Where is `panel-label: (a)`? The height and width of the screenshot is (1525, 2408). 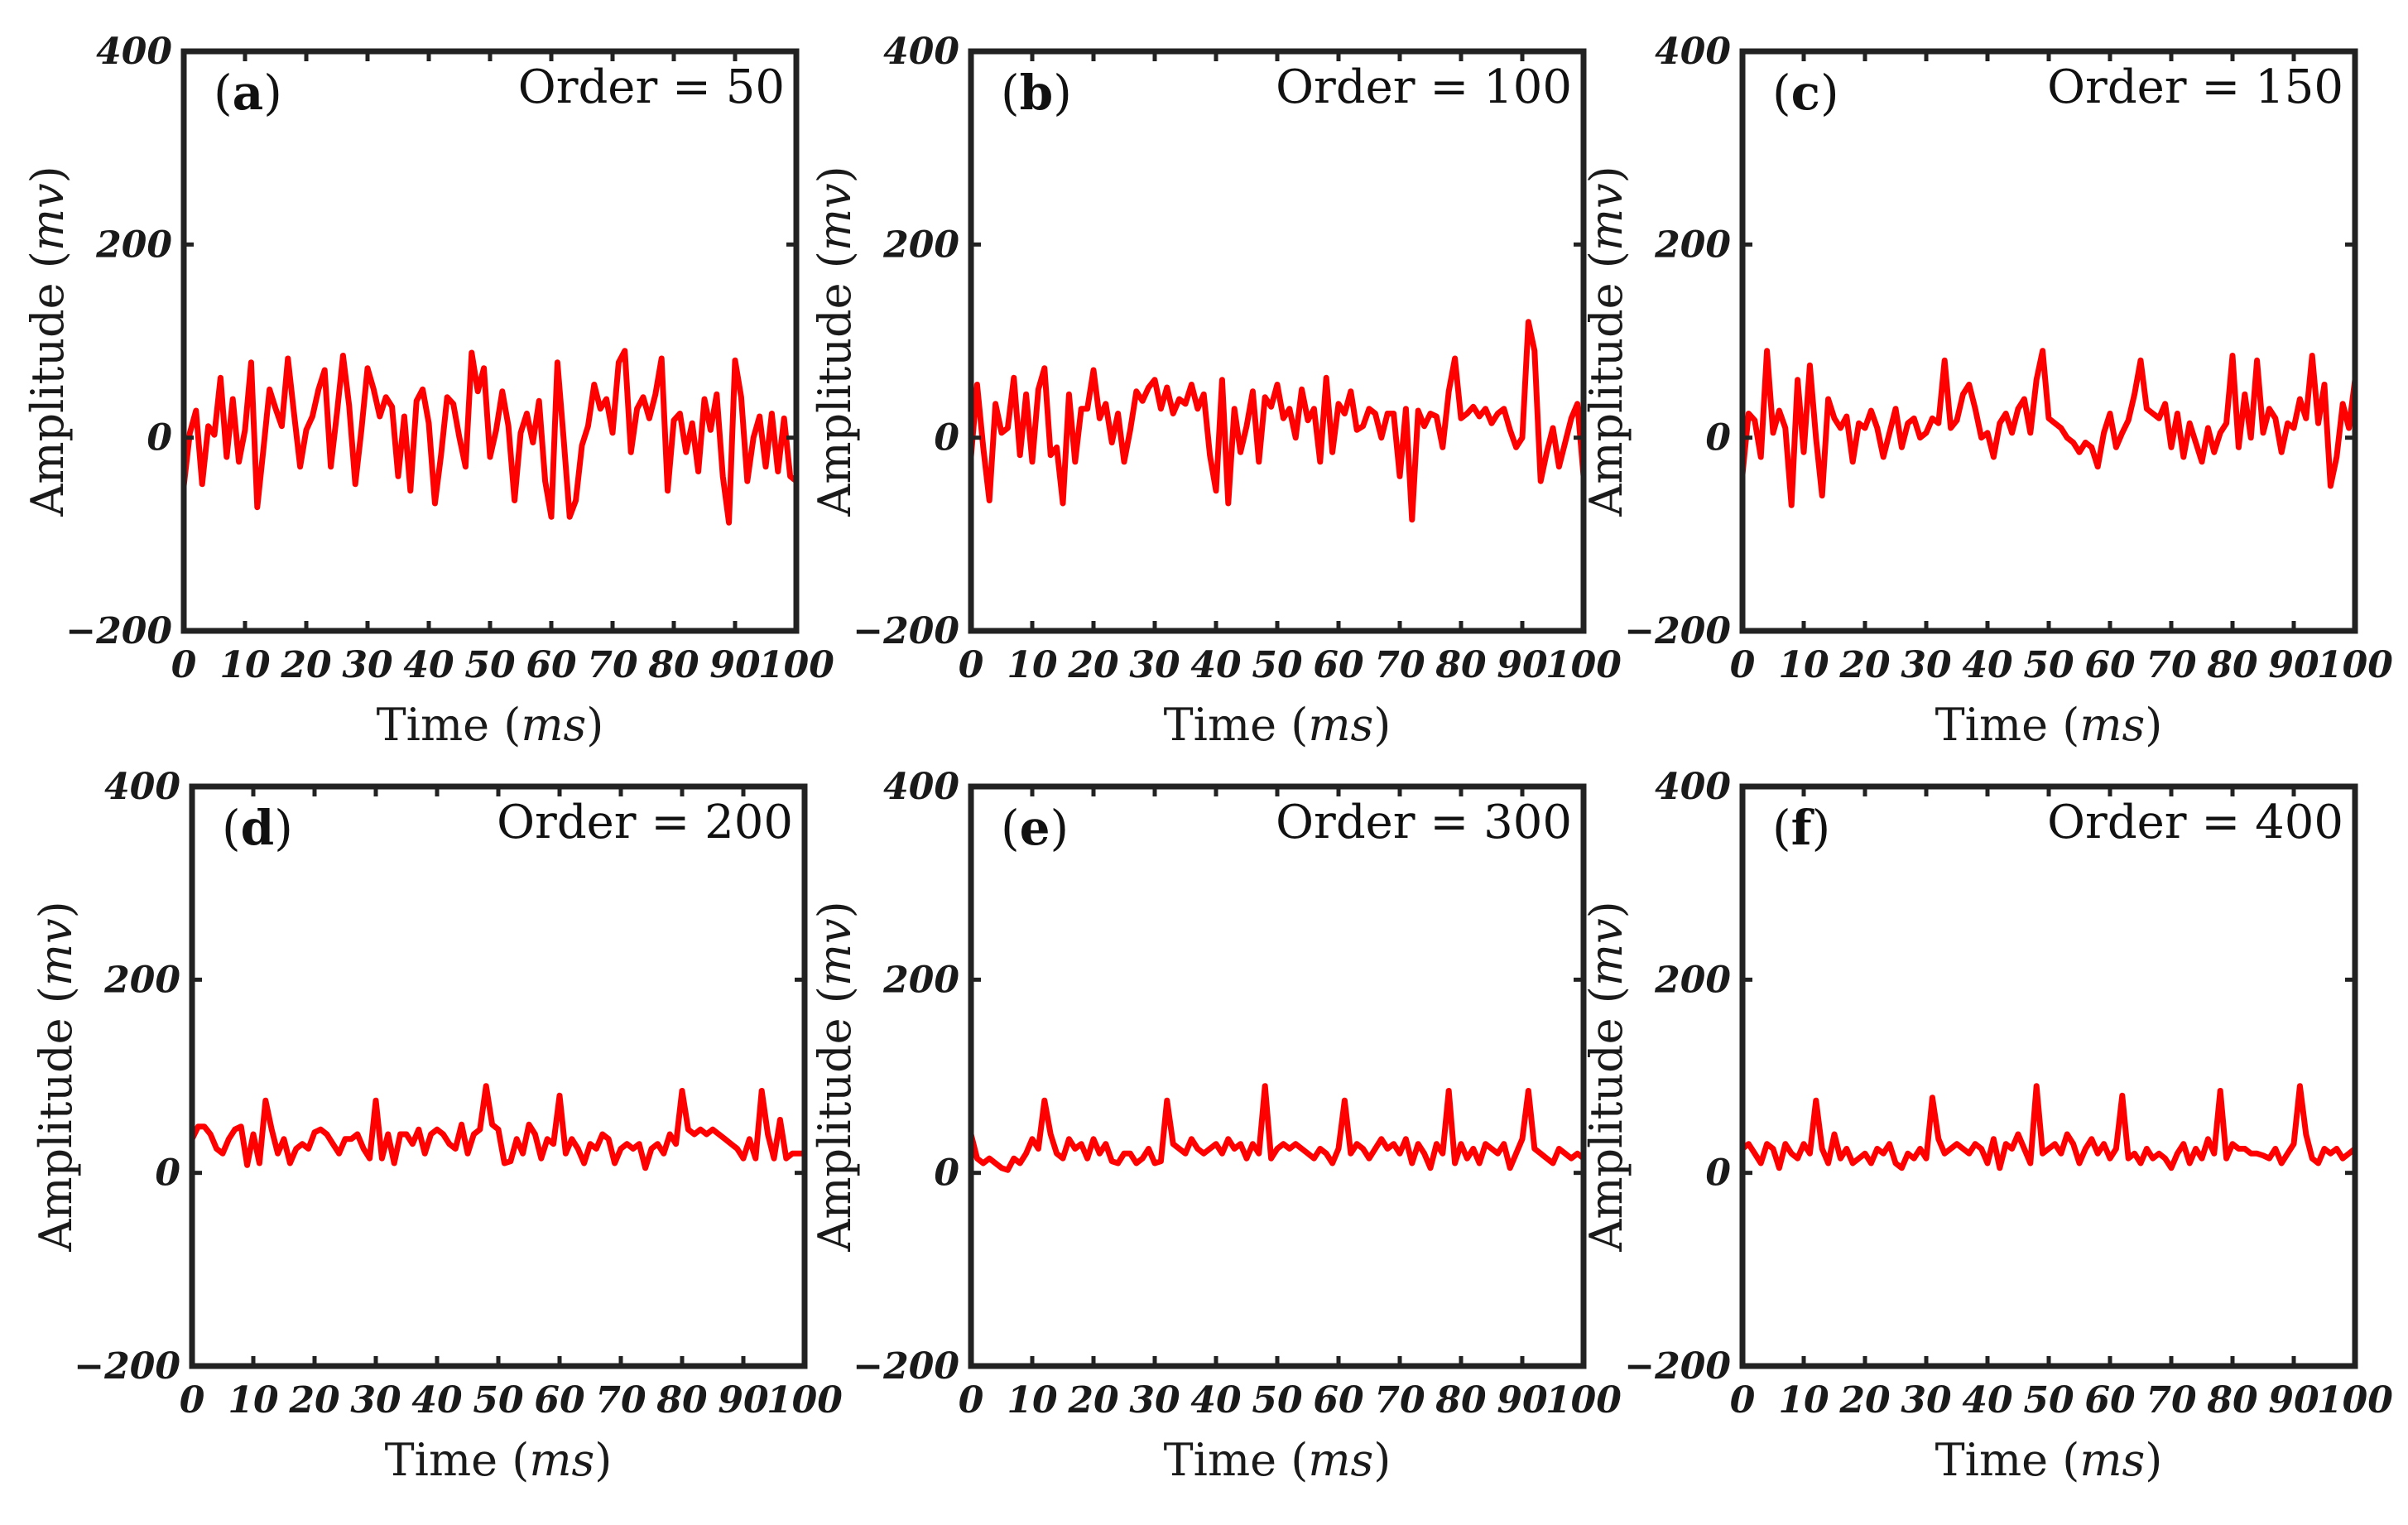
panel-label: (a) is located at coordinates (248, 93).